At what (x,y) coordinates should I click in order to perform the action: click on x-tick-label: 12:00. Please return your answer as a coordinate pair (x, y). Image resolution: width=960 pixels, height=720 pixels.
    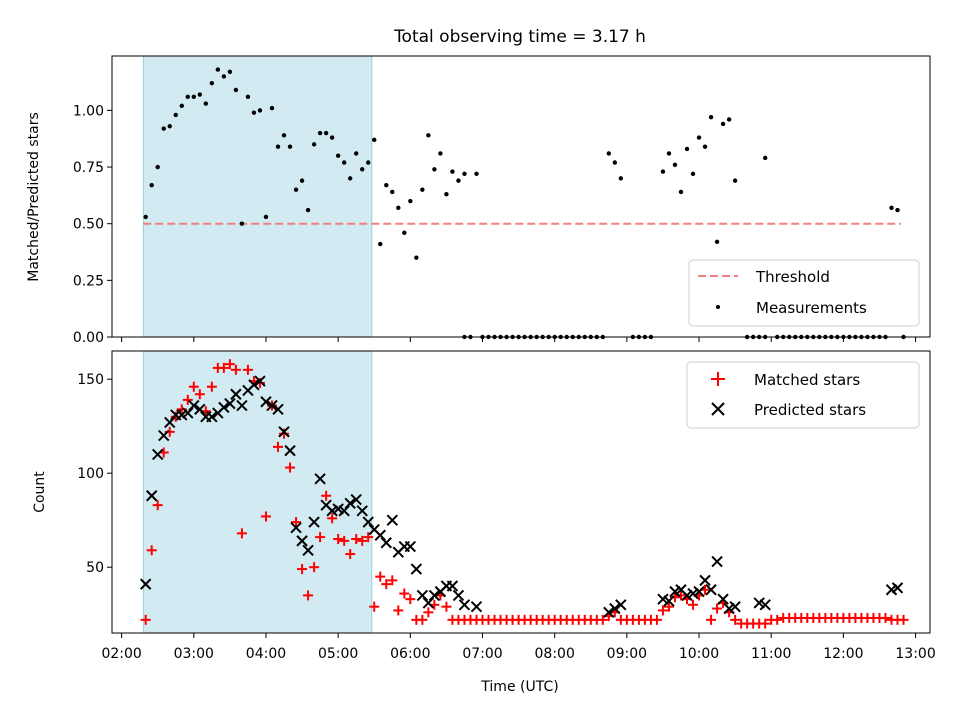
    Looking at the image, I should click on (843, 654).